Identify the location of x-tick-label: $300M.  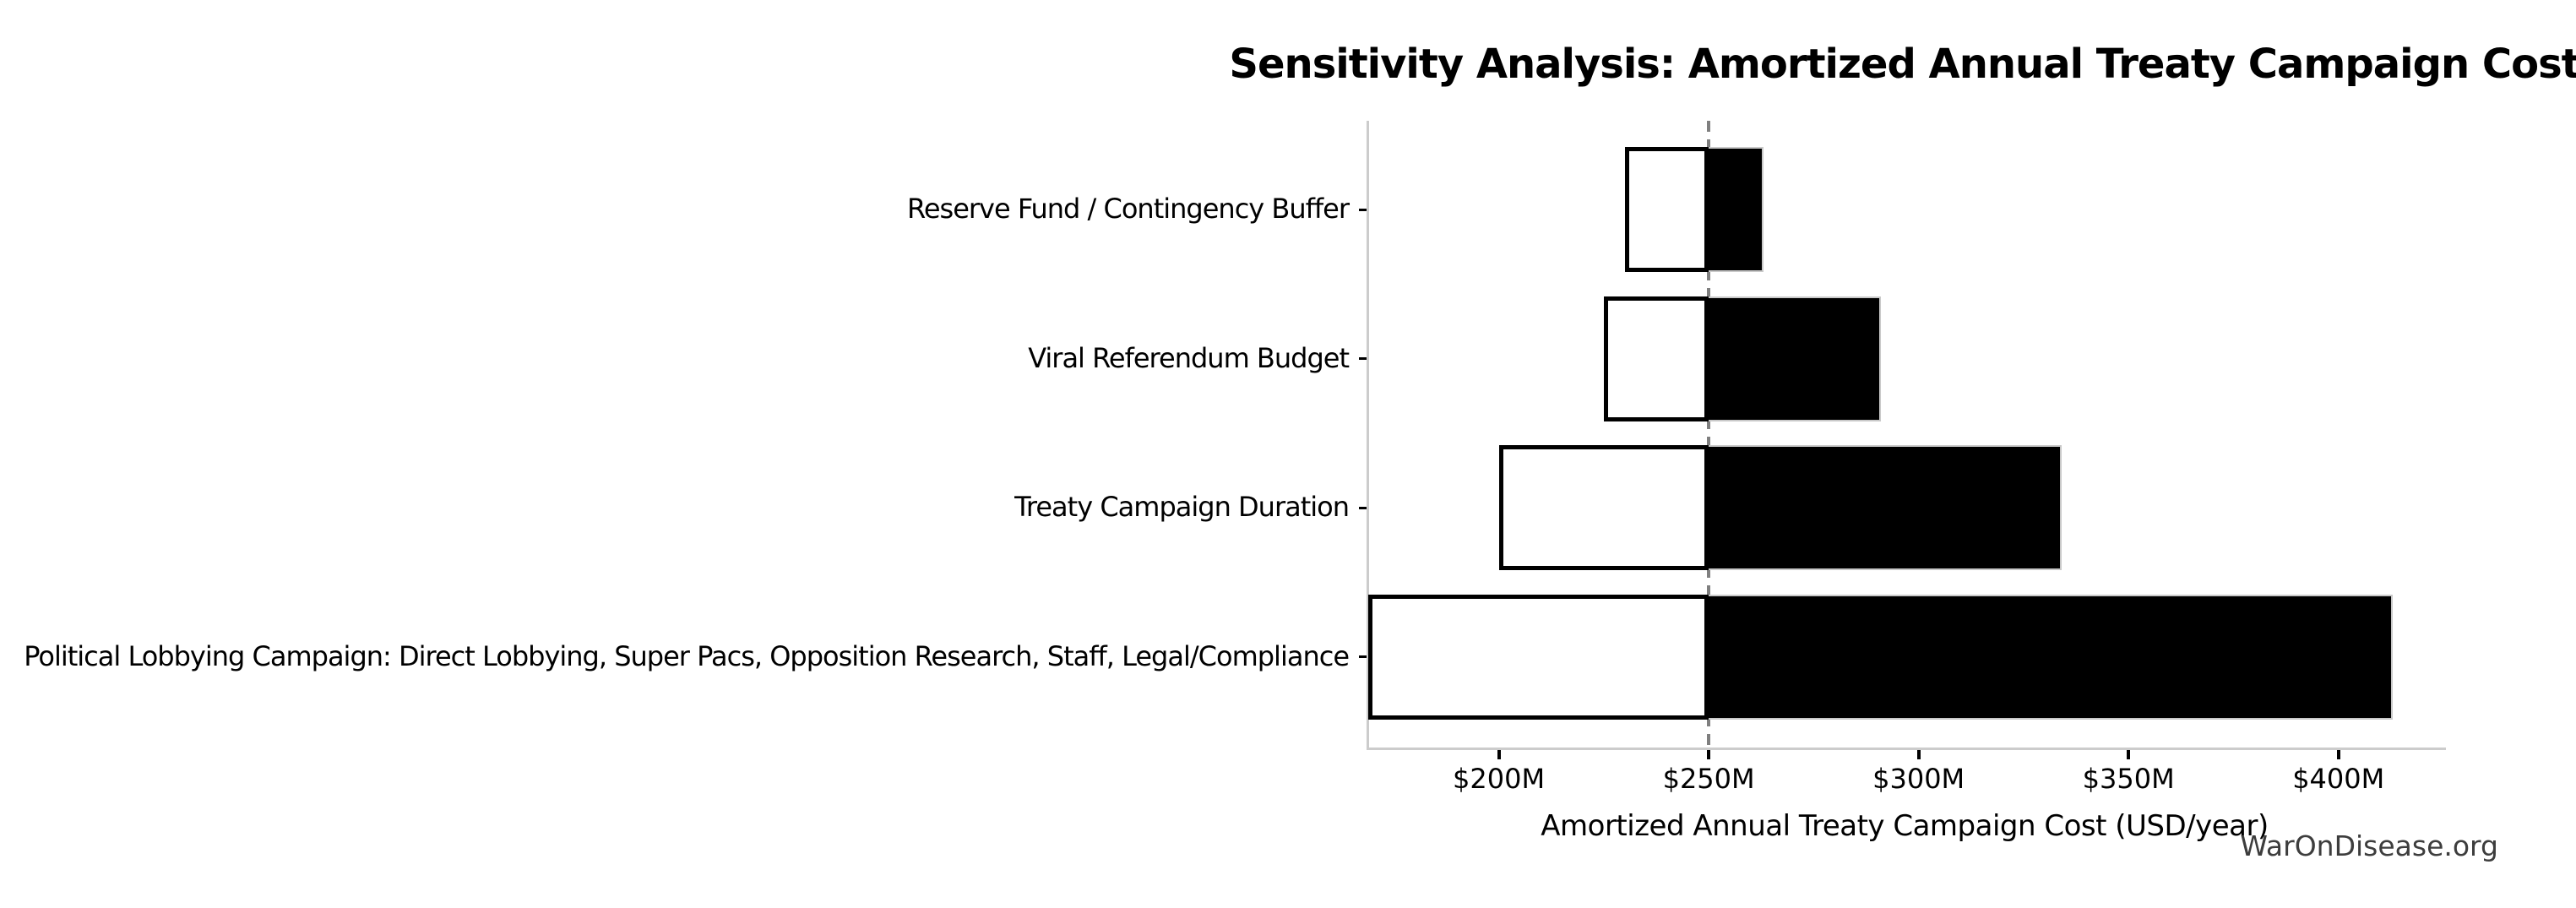
(1918, 779).